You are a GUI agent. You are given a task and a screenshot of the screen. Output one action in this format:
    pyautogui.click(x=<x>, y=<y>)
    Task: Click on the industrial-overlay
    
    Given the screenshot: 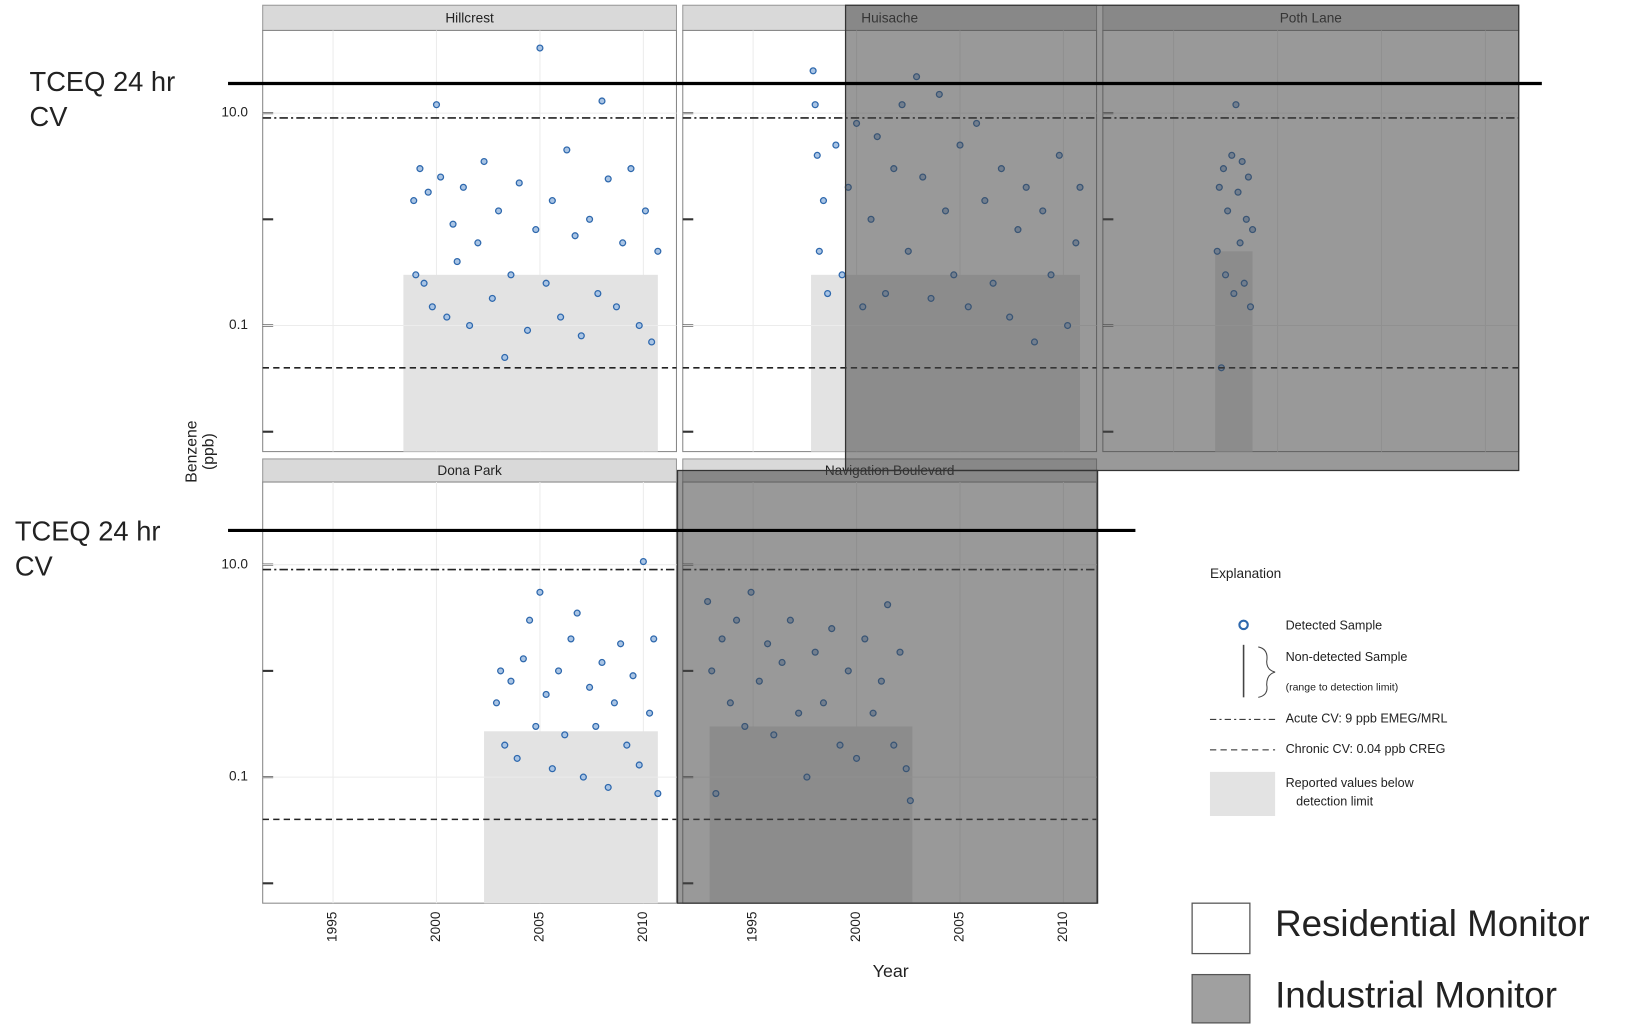 What is the action you would take?
    pyautogui.click(x=887, y=686)
    